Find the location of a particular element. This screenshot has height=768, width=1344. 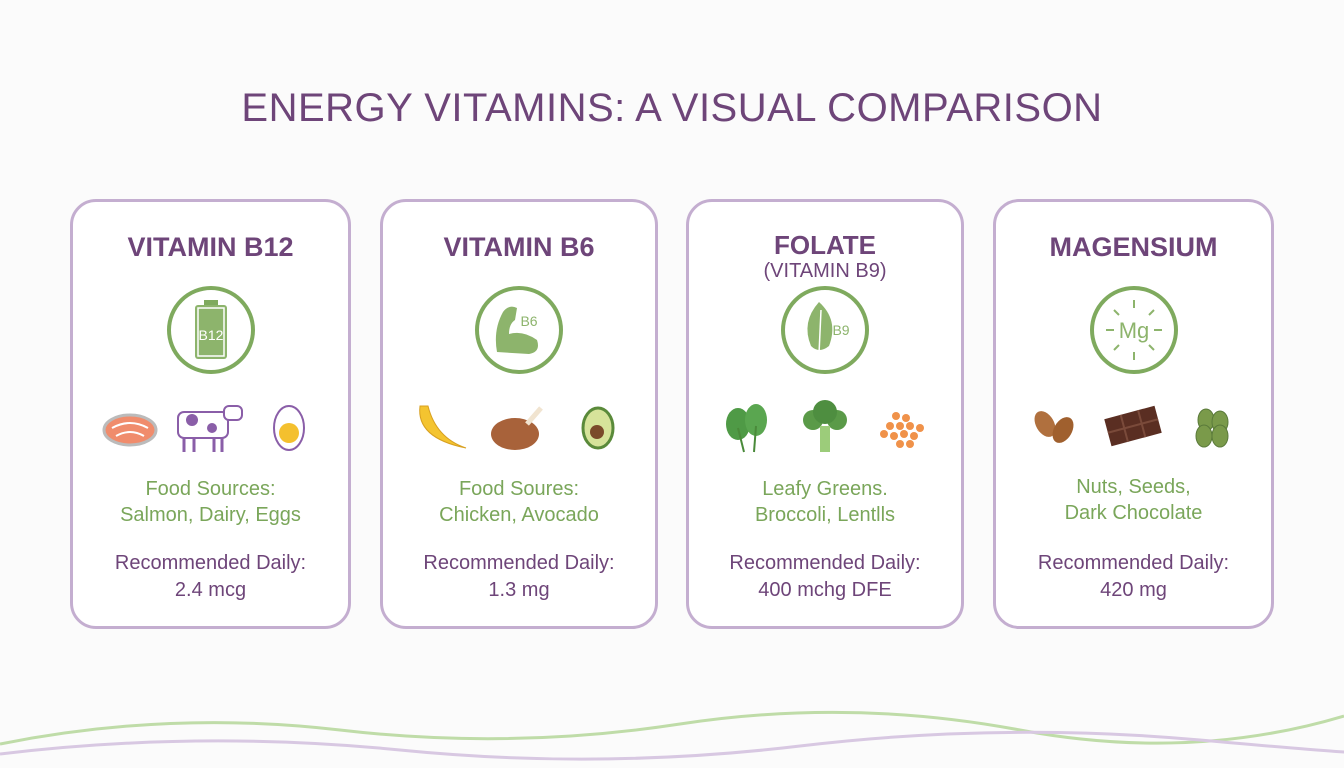

lentils-icon is located at coordinates (902, 430).